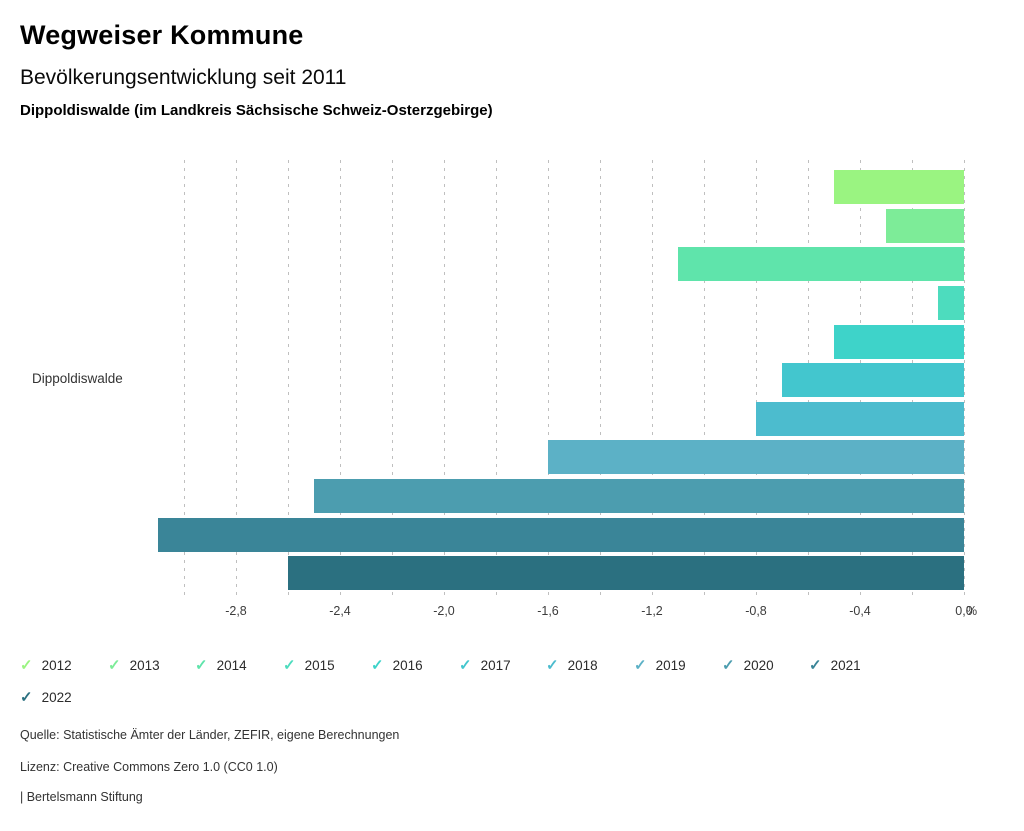  Describe the element at coordinates (340, 611) in the screenshot. I see `x-tick-label--2,4: -2,4` at that location.